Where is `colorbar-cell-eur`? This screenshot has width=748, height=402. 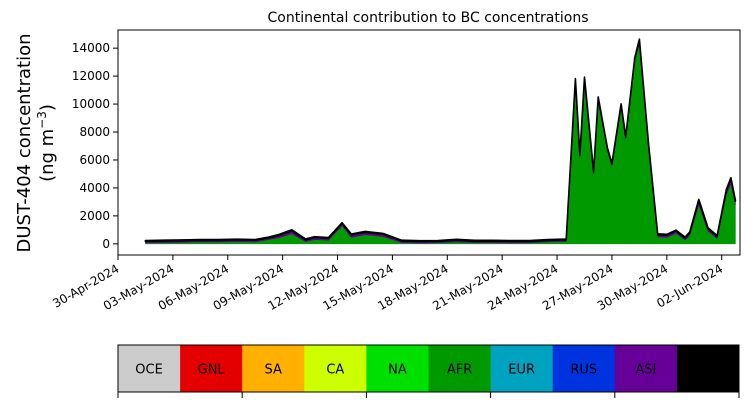
colorbar-cell-eur is located at coordinates (522, 368).